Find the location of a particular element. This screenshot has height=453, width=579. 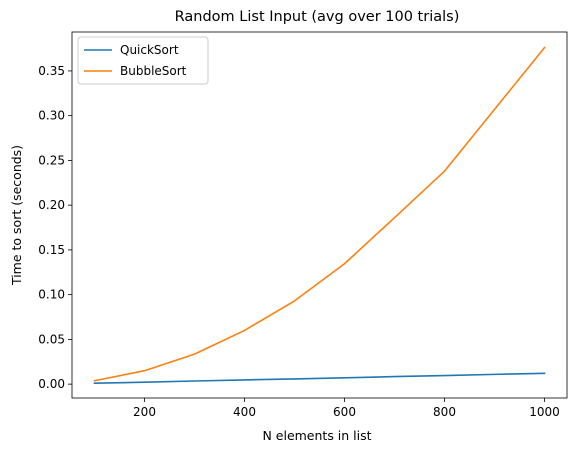

y-tick-label: 0.00 is located at coordinates (51, 384).